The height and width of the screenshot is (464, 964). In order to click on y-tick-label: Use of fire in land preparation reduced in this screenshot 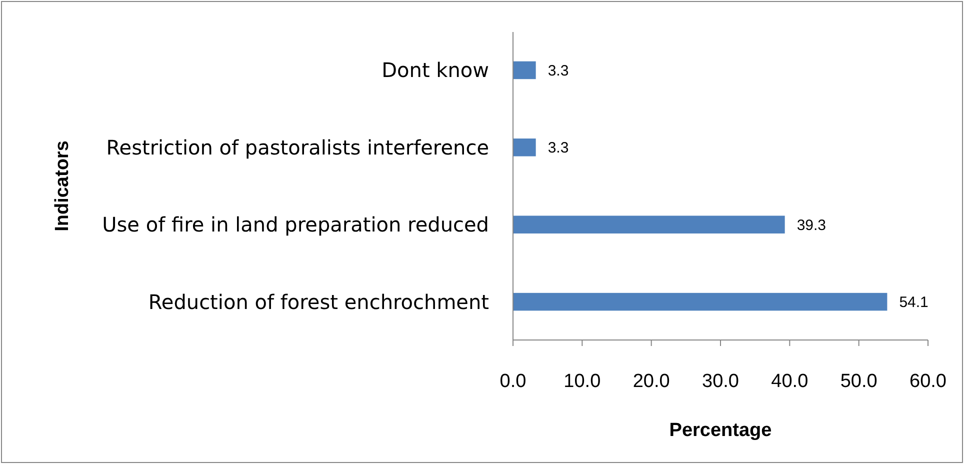, I will do `click(295, 224)`.